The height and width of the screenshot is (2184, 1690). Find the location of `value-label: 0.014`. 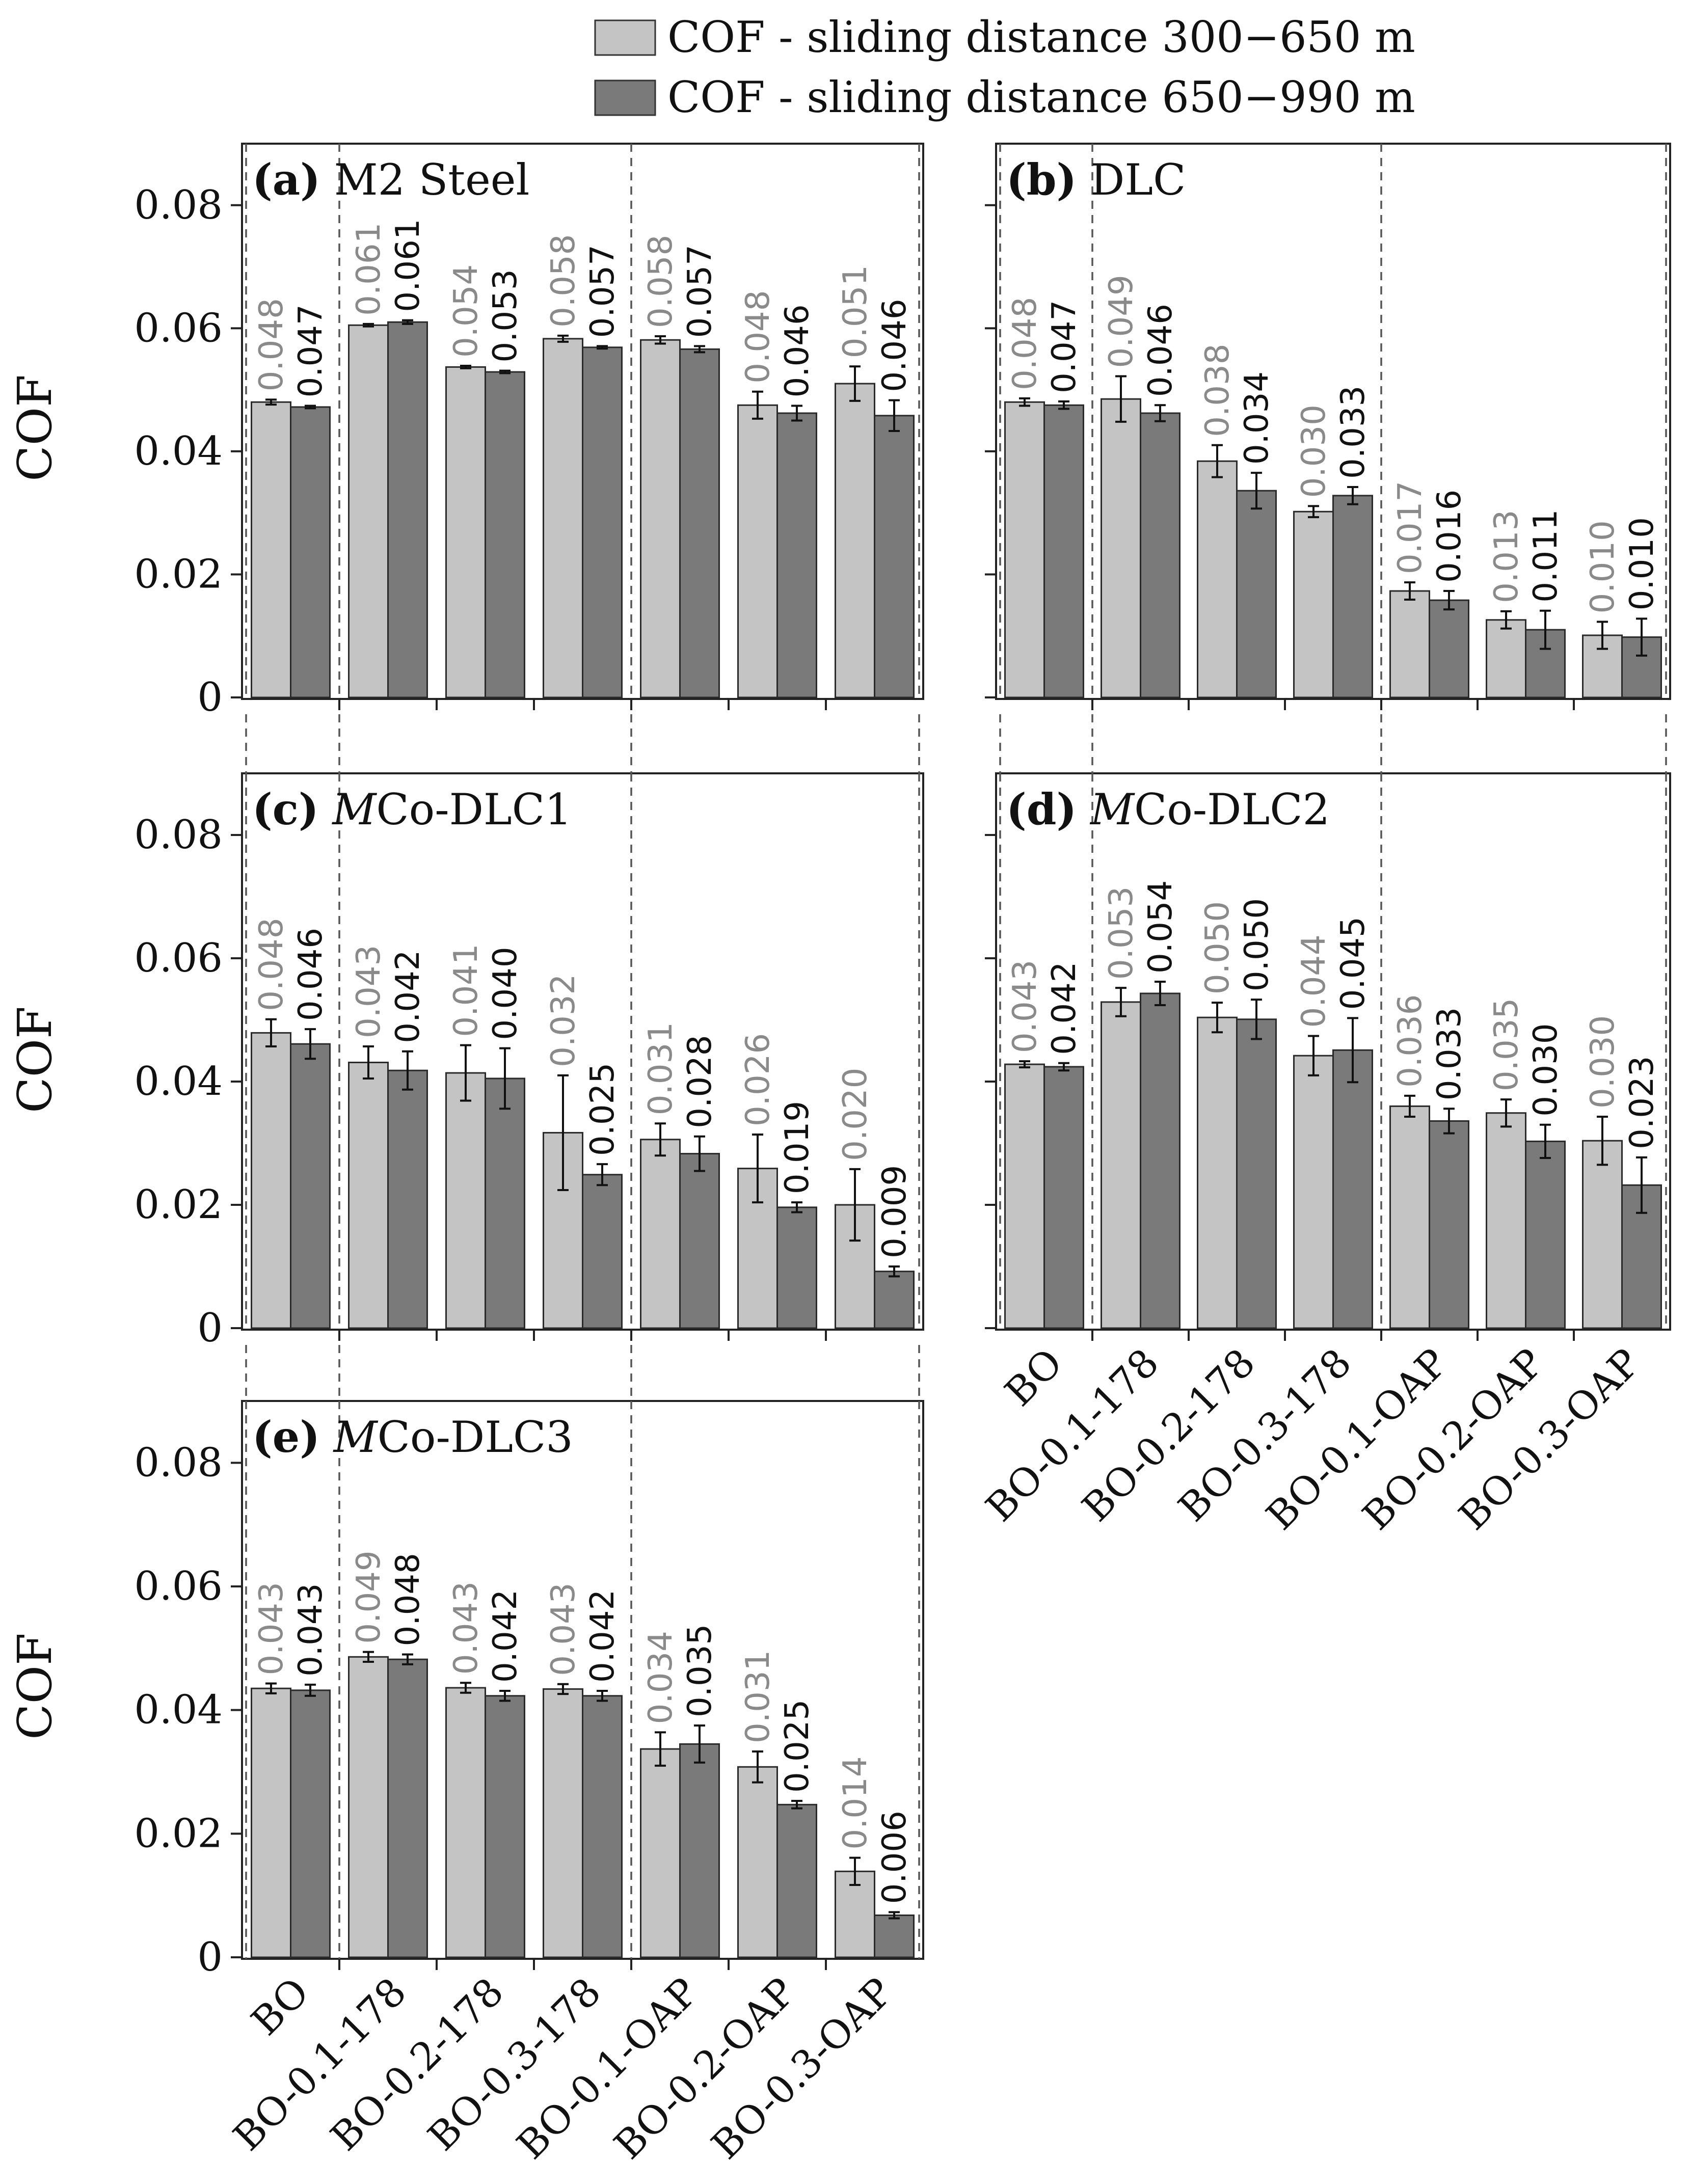

value-label: 0.014 is located at coordinates (855, 1802).